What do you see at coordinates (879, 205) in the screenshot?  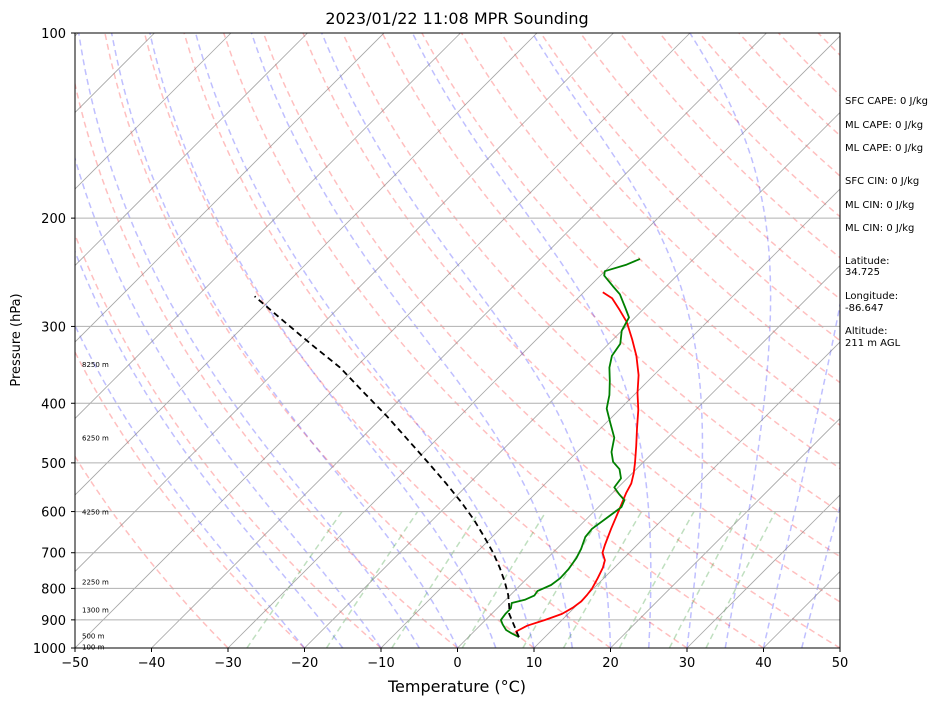 I see `ml-cin-text: ML CIN: 0 J/kg` at bounding box center [879, 205].